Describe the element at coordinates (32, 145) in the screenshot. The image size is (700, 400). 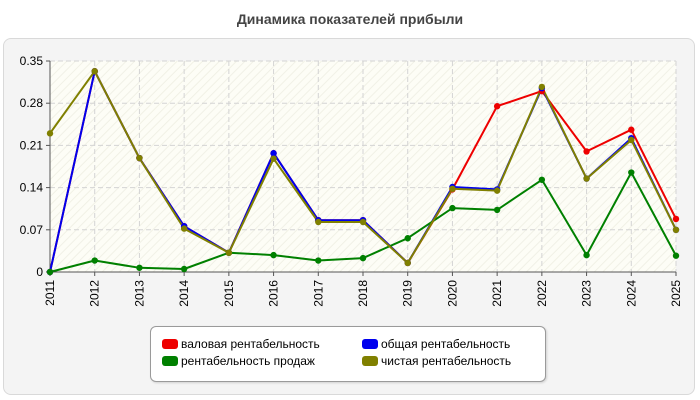
I see `y-tick-label: 0.21` at that location.